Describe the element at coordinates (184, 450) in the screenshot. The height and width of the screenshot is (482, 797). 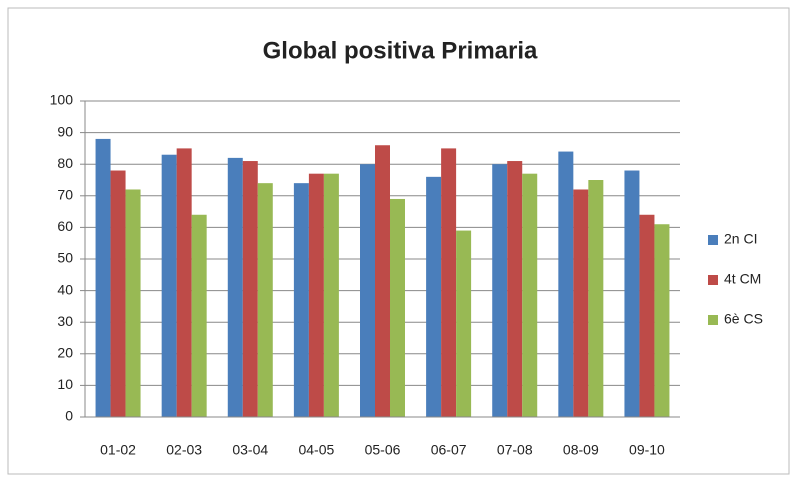
I see `x-tick-label: 02-03` at that location.